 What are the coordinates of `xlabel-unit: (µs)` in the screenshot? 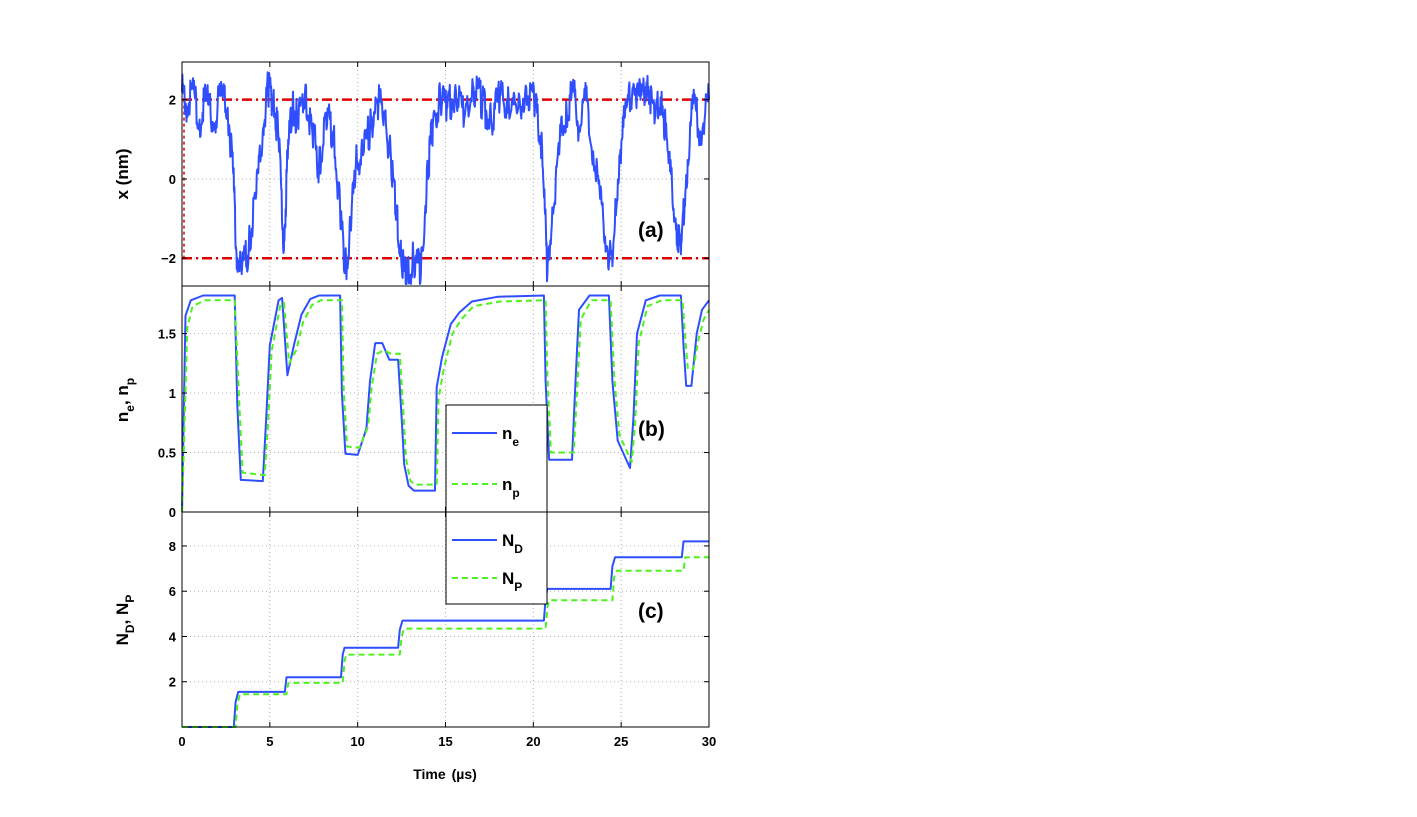 It's located at (464, 774).